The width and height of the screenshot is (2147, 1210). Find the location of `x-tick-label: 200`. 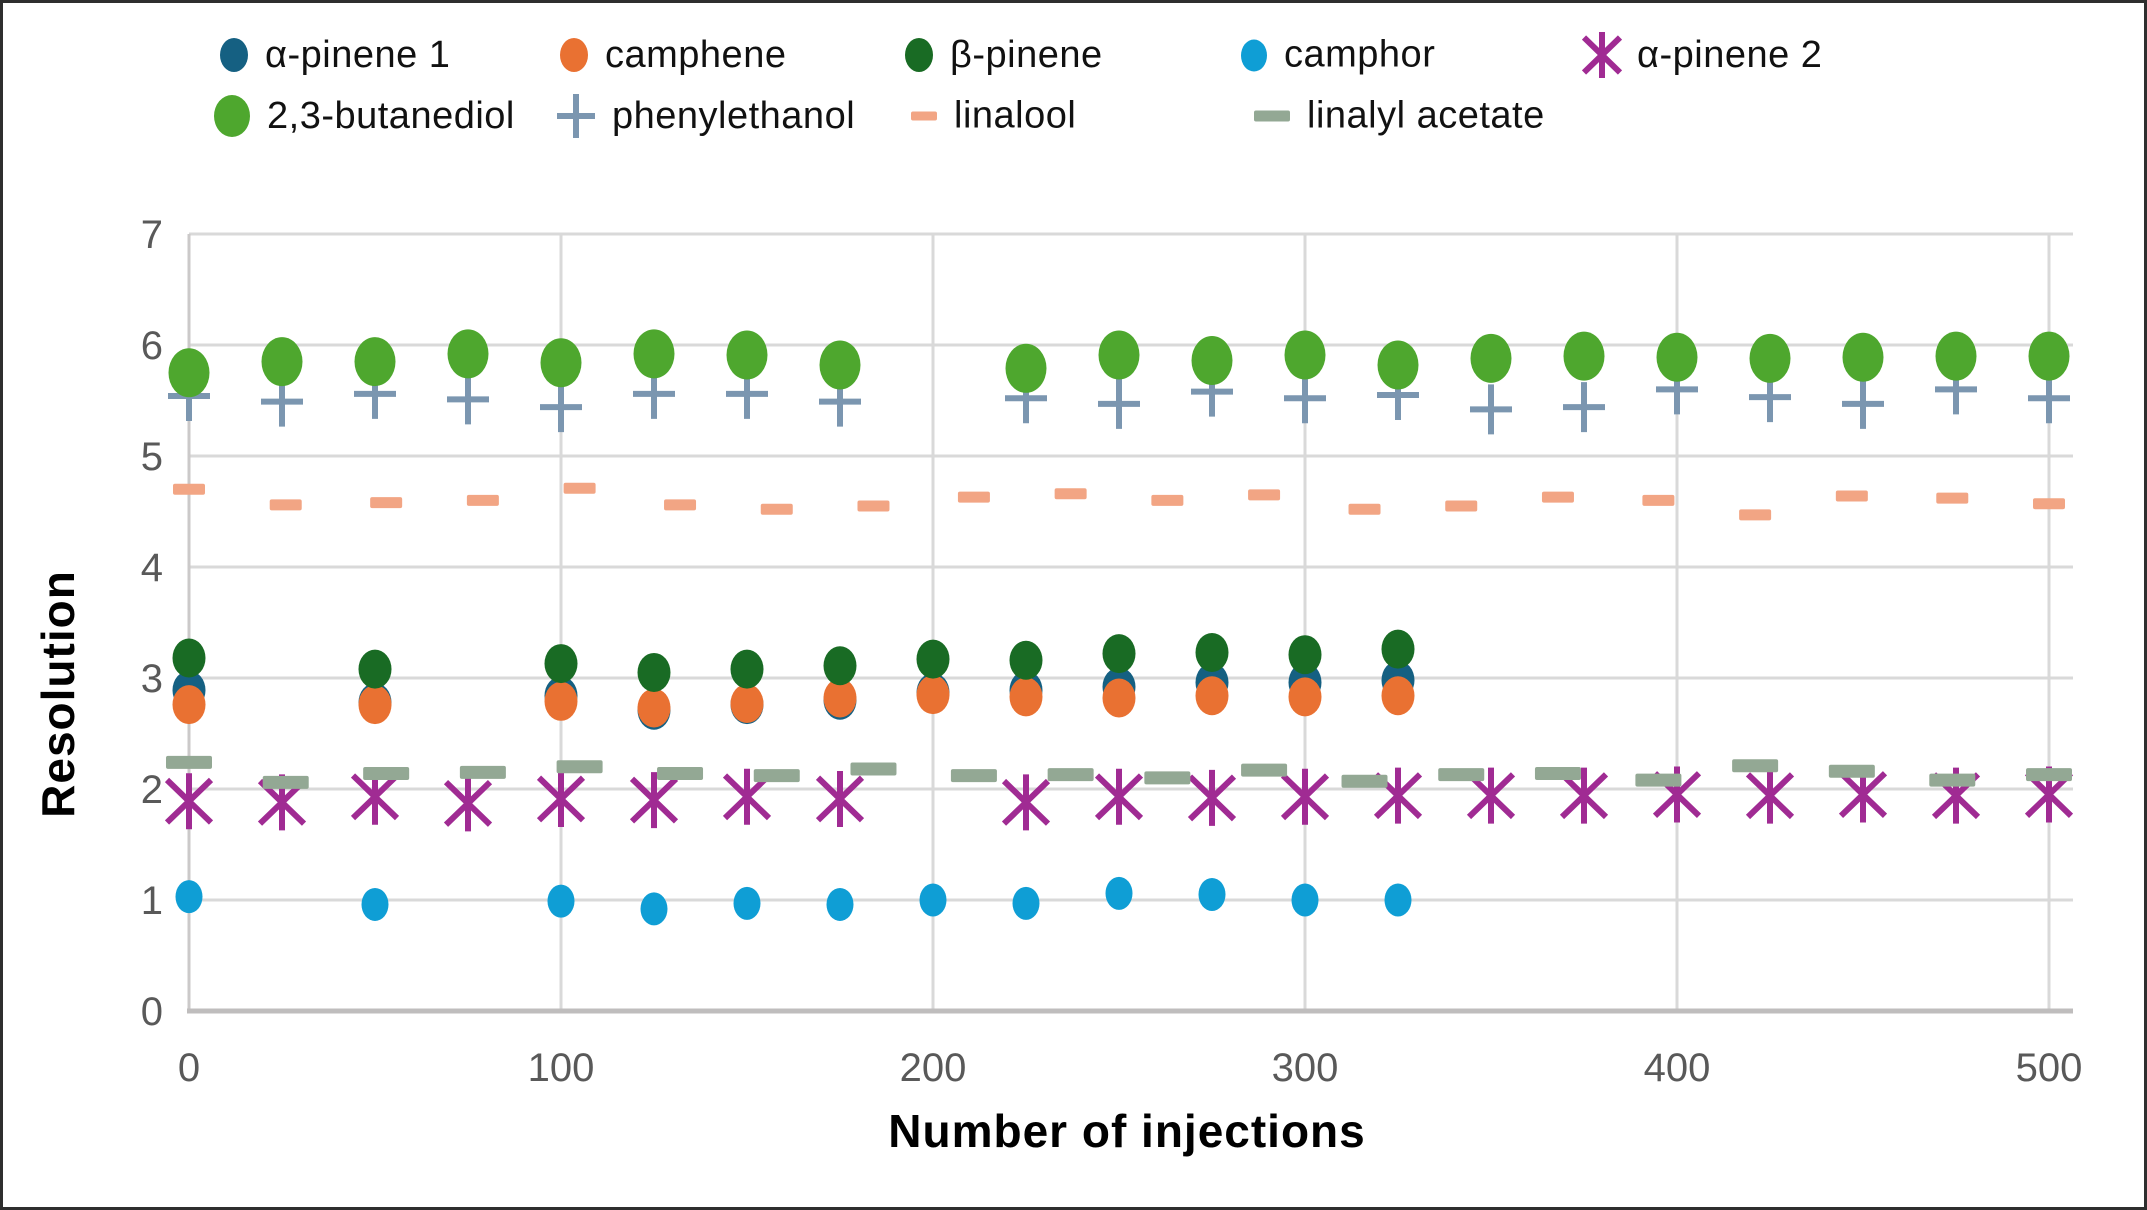

x-tick-label: 200 is located at coordinates (933, 1068).